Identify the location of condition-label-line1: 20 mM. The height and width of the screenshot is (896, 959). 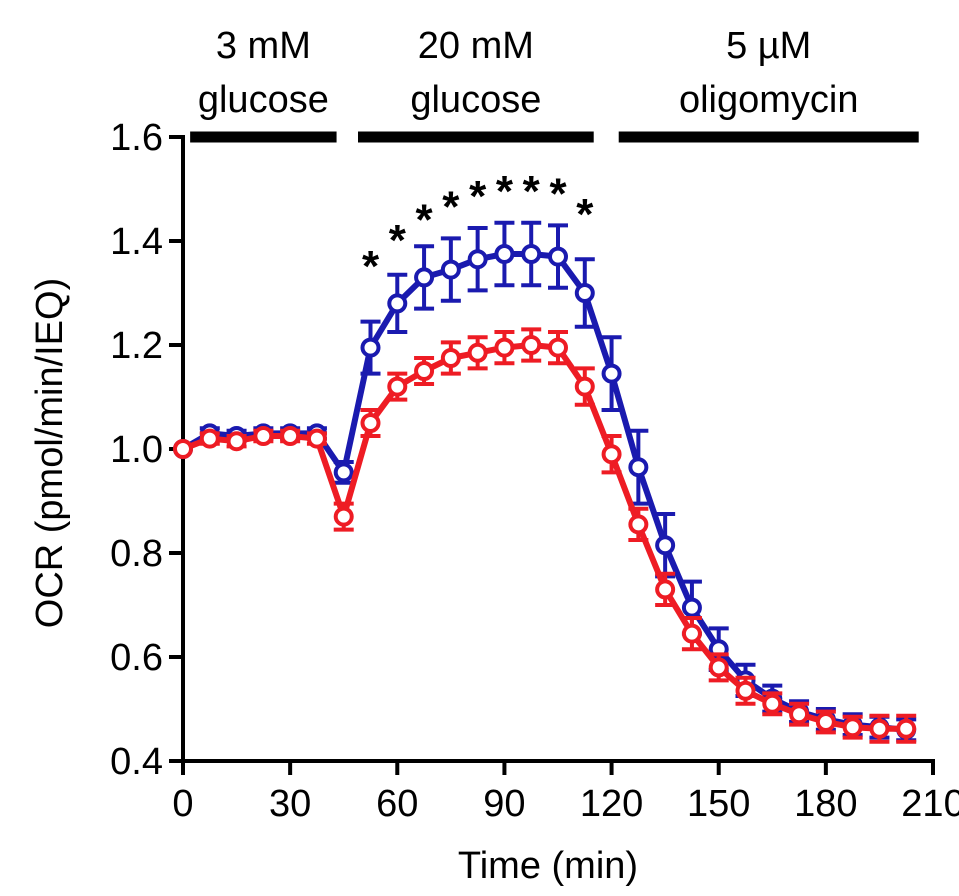
(476, 46).